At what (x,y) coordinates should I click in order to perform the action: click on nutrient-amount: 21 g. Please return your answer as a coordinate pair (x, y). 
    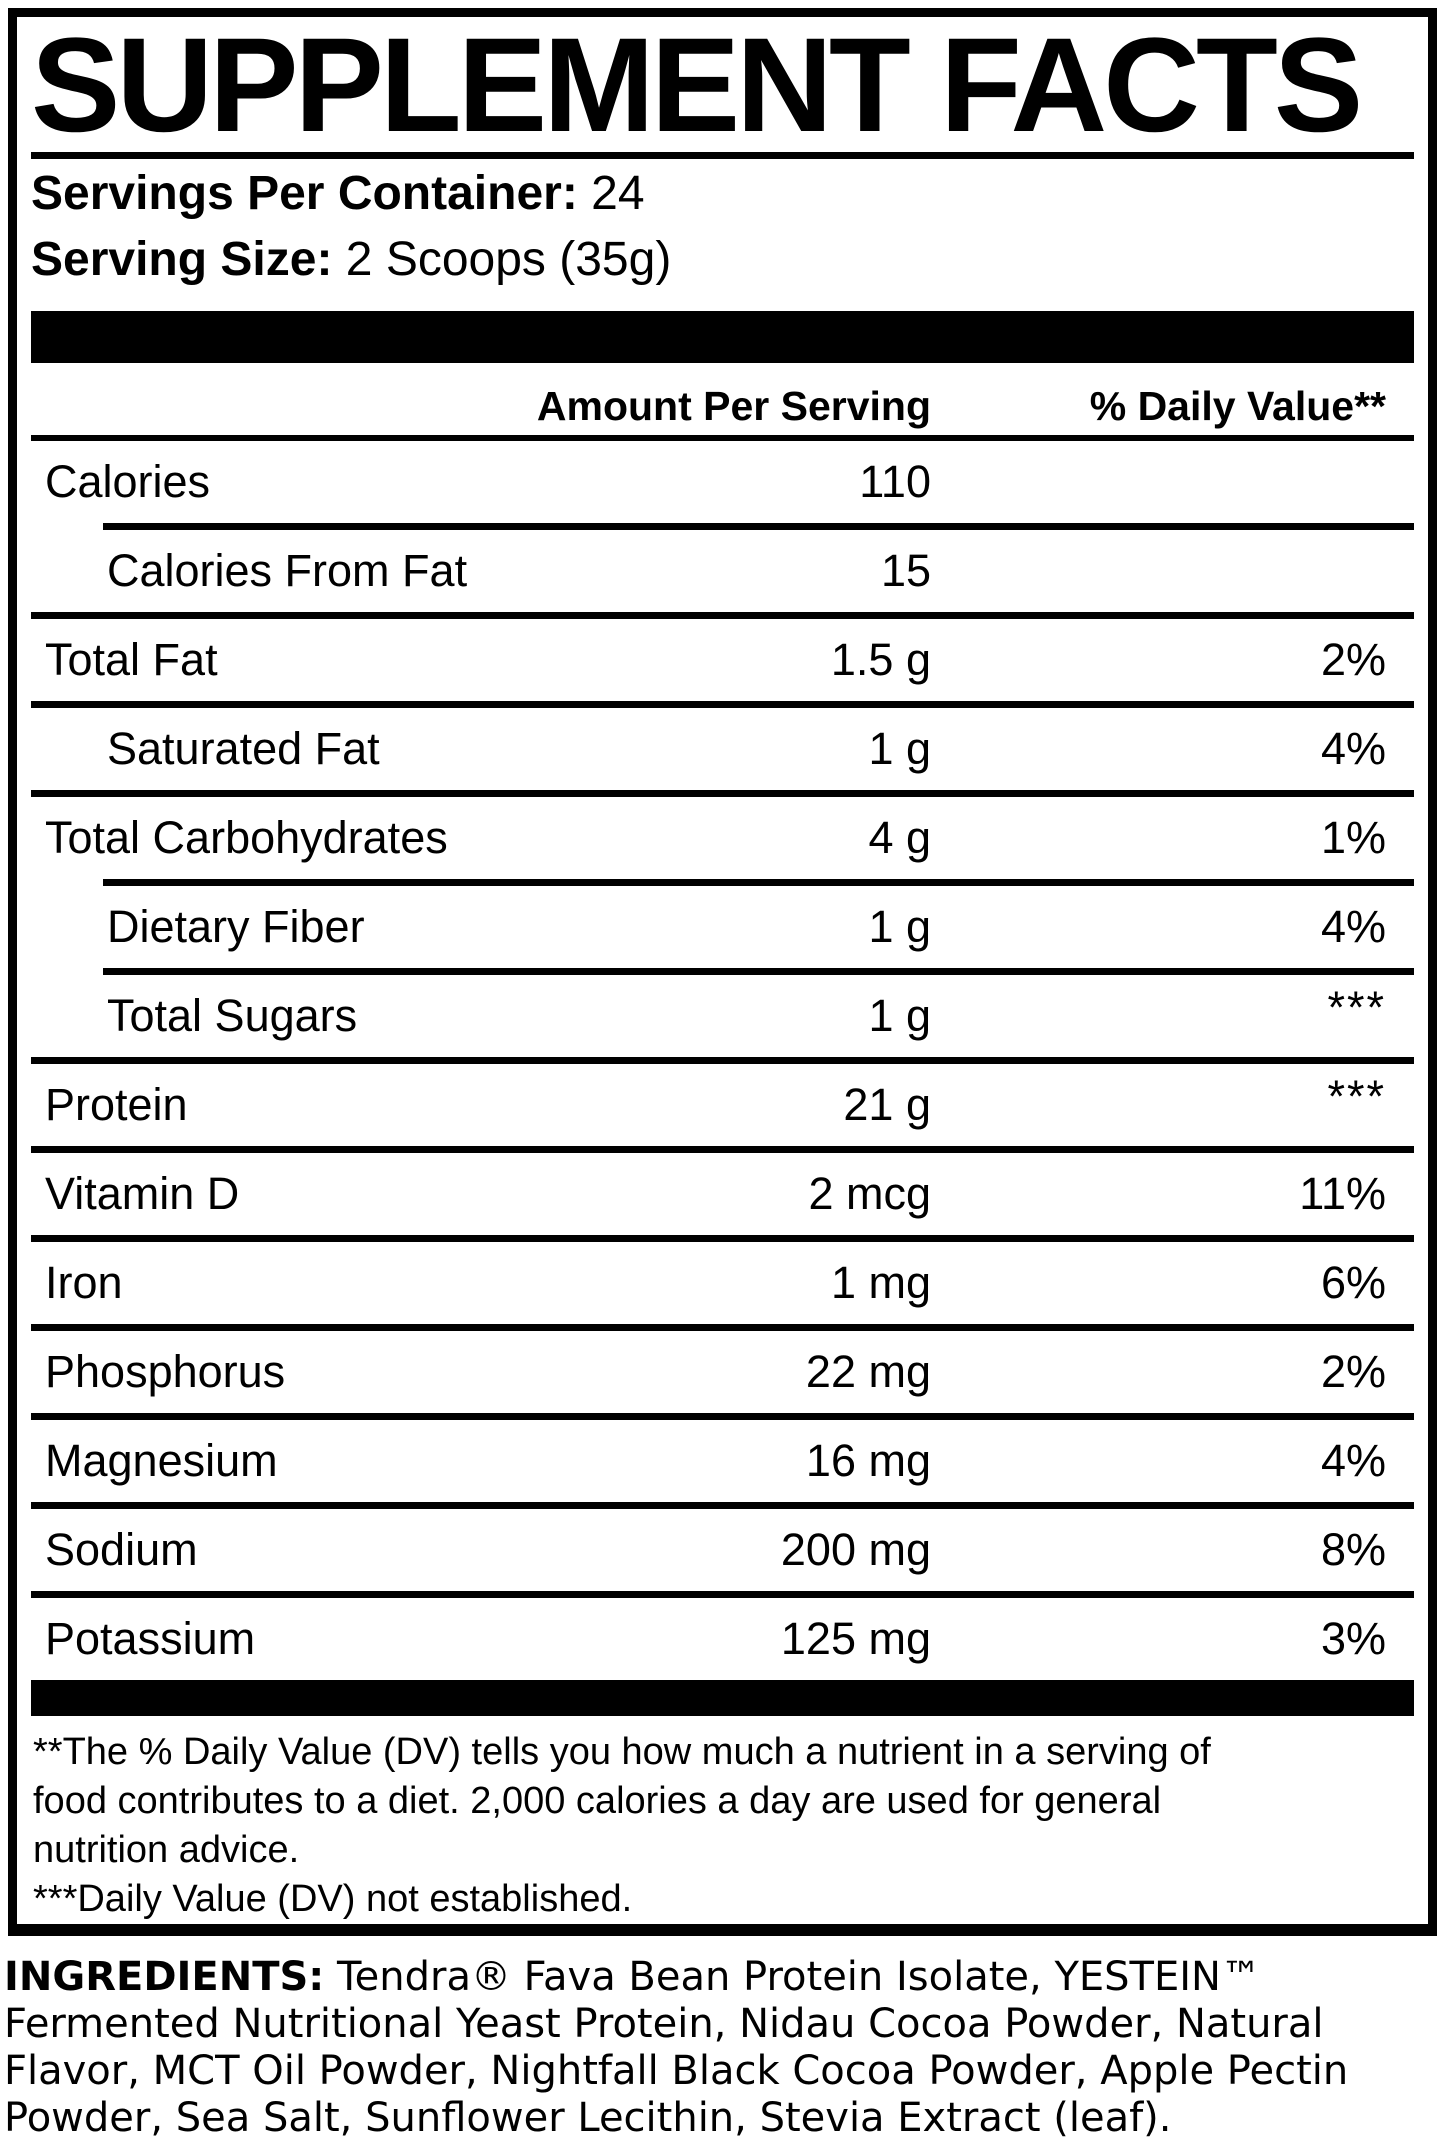
    Looking at the image, I should click on (887, 1104).